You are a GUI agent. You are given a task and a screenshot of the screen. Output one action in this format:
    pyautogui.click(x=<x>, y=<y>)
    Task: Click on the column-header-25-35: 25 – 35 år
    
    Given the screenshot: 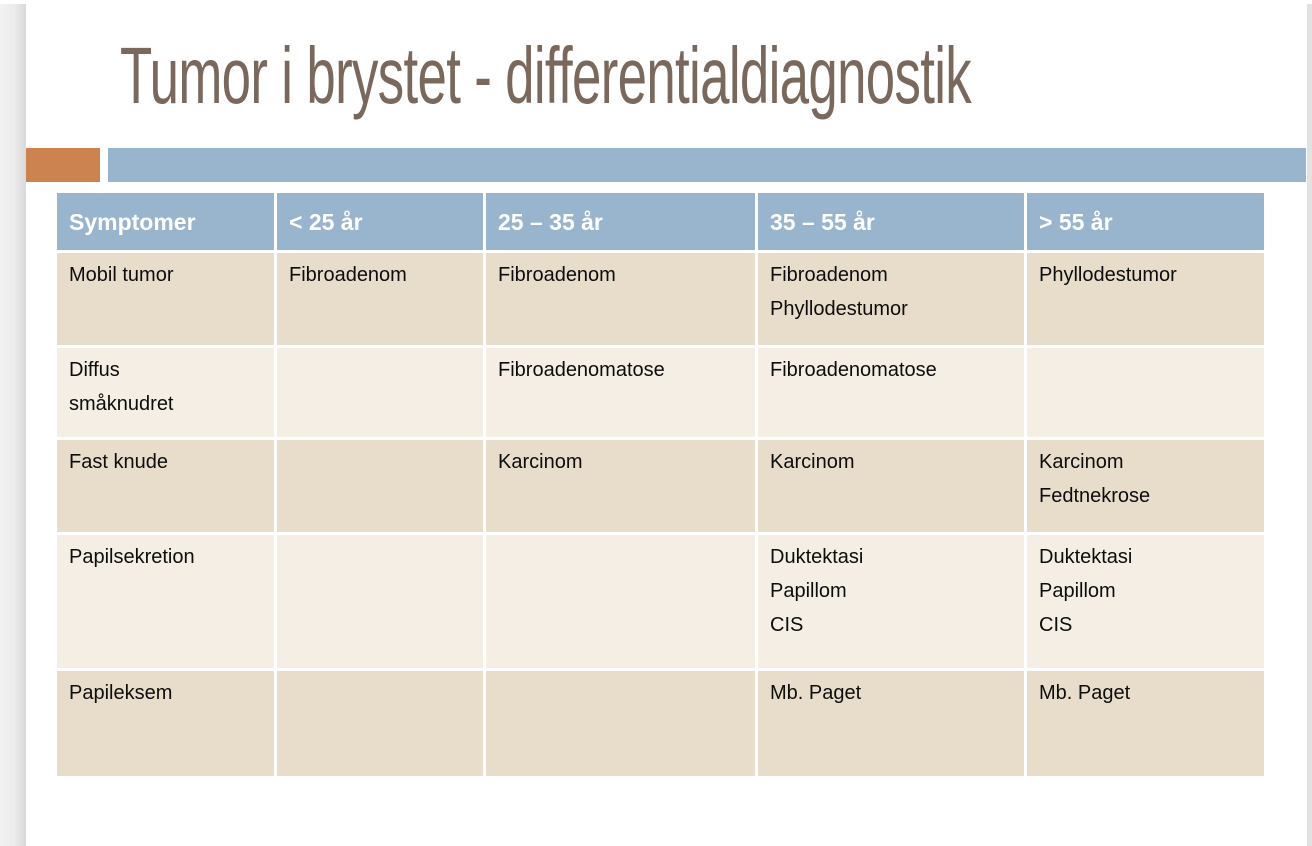 What is the action you would take?
    pyautogui.click(x=620, y=221)
    